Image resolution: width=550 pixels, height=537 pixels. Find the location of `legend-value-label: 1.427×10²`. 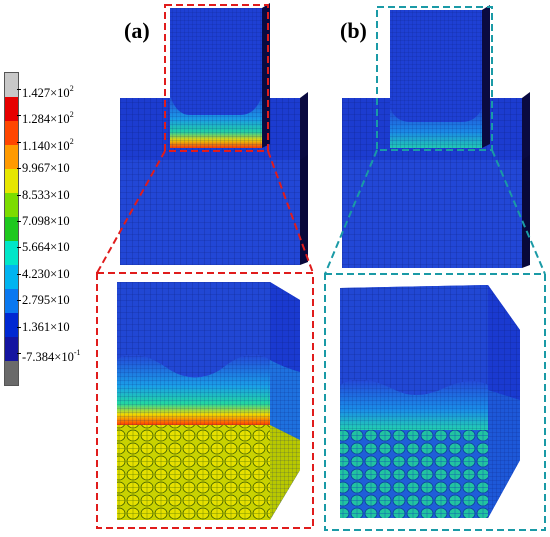

legend-value-label: 1.427×10² is located at coordinates (48, 91).